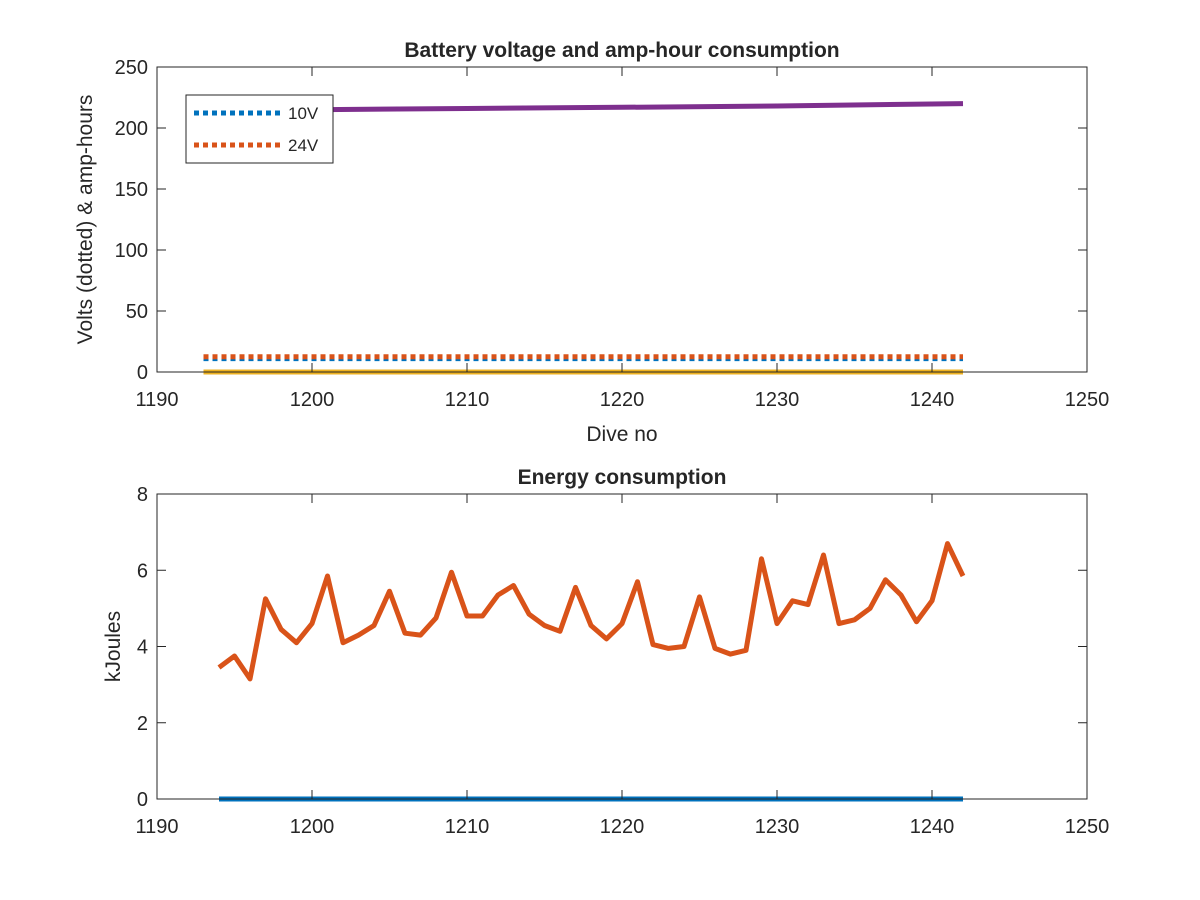  What do you see at coordinates (131, 129) in the screenshot?
I see `y-tick-label: 200` at bounding box center [131, 129].